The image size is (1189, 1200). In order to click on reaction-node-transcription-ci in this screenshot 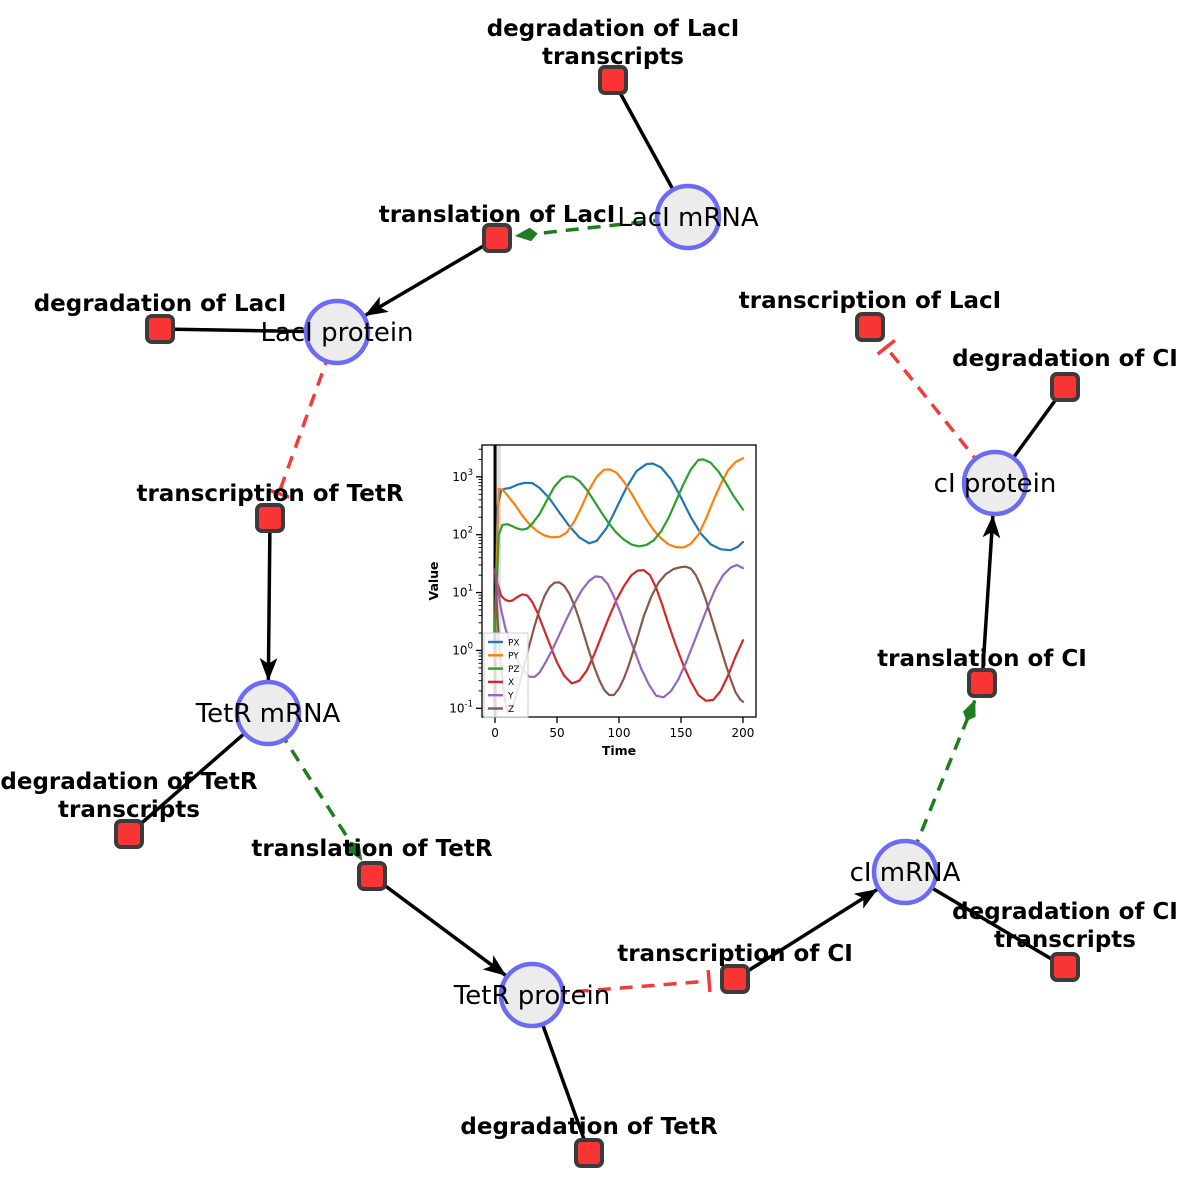, I will do `click(735, 979)`.